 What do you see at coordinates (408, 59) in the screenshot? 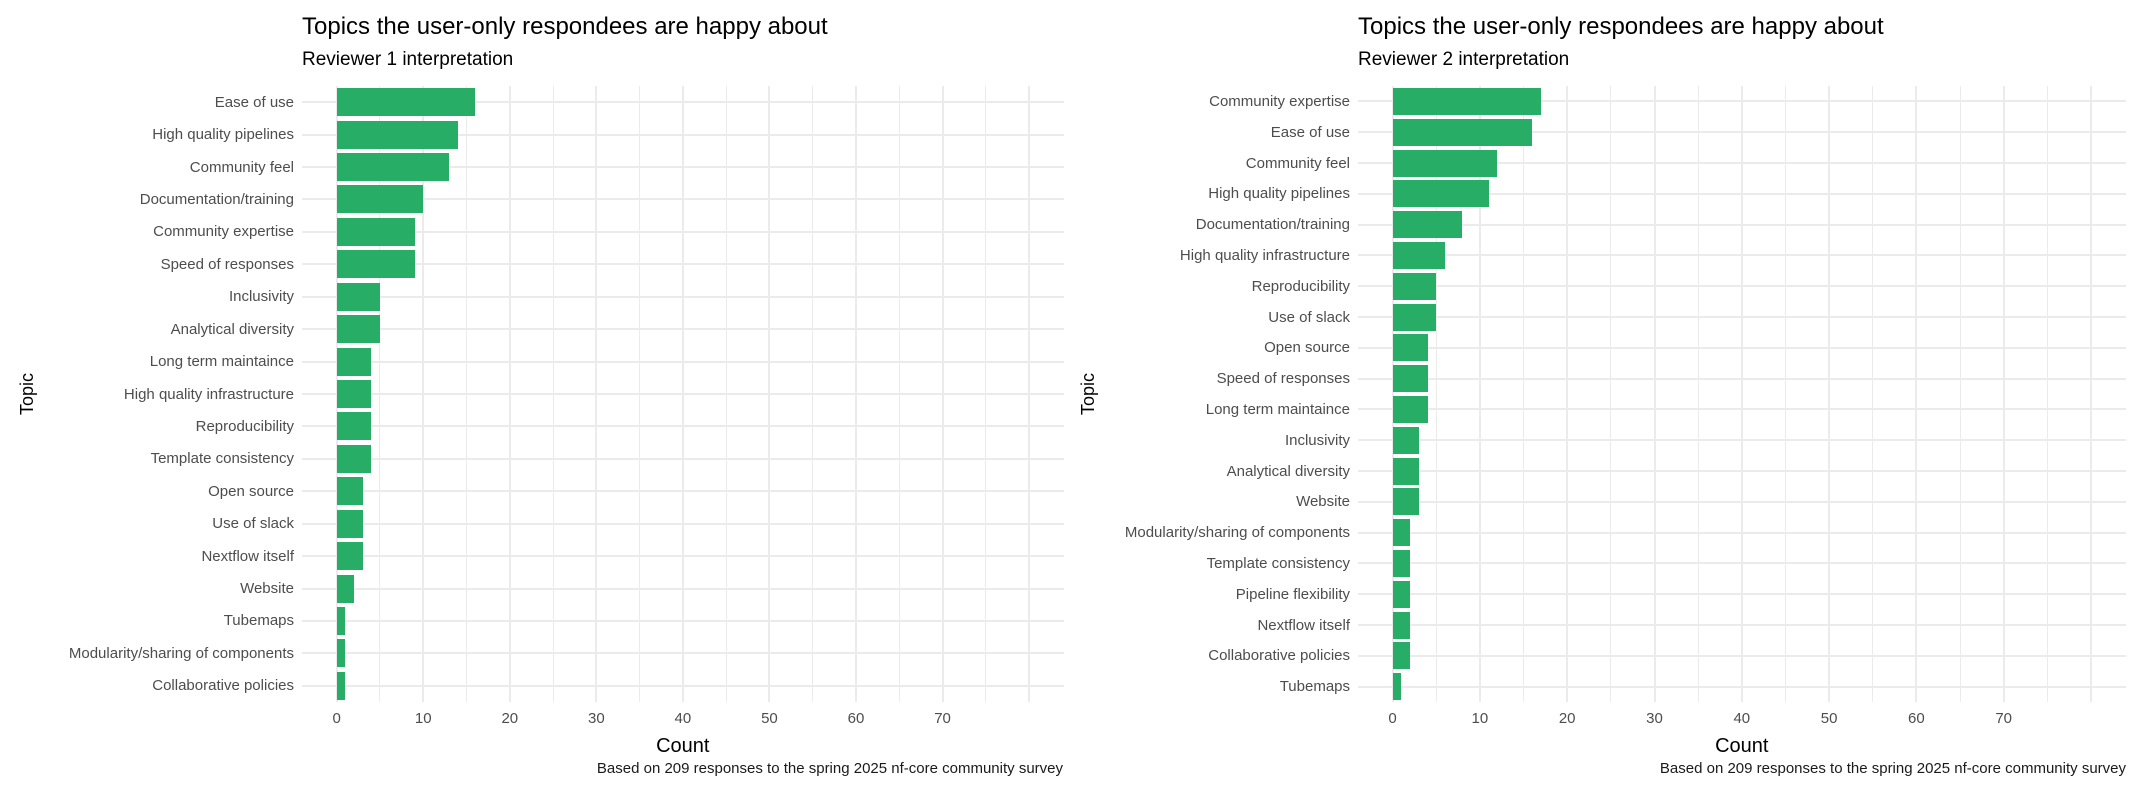
I see `chart-subtitle: Reviewer 1 interpretation` at bounding box center [408, 59].